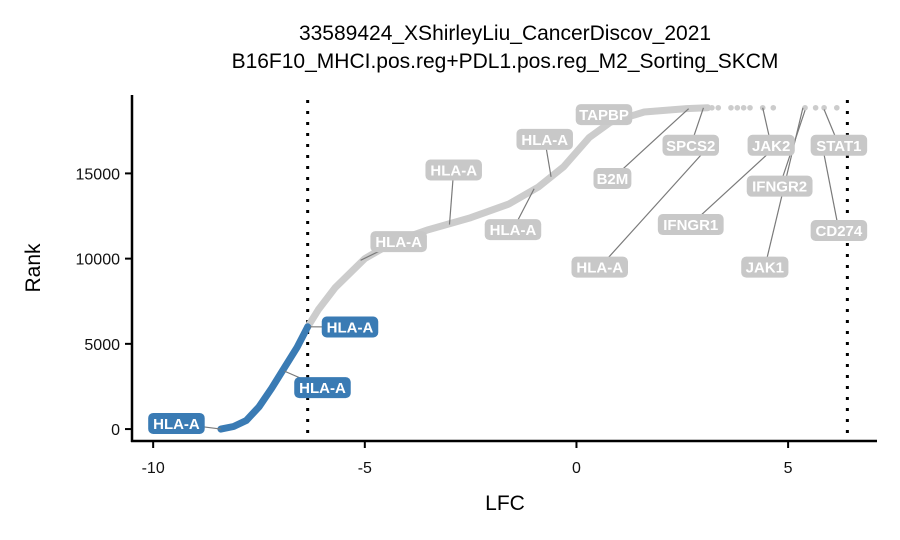  I want to click on y-axis-title: Rank, so click(33, 268).